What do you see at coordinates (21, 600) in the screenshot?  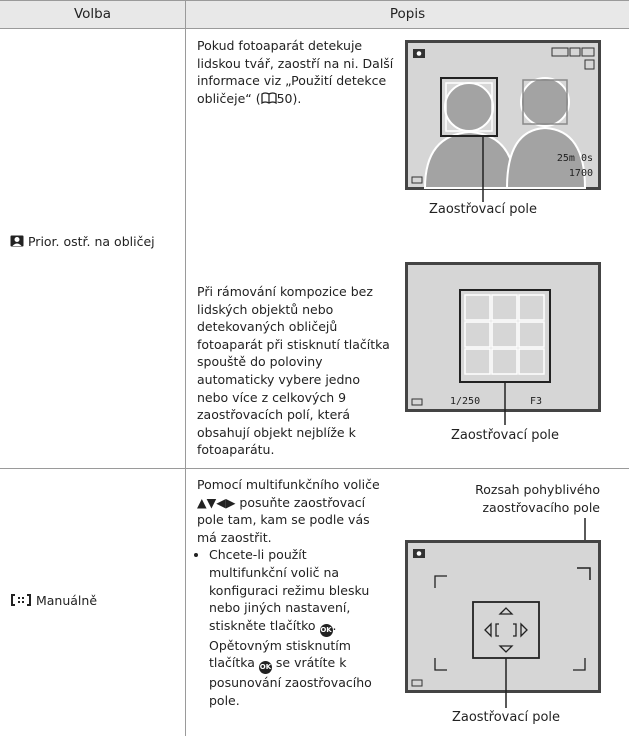 I see `manual-icon` at bounding box center [21, 600].